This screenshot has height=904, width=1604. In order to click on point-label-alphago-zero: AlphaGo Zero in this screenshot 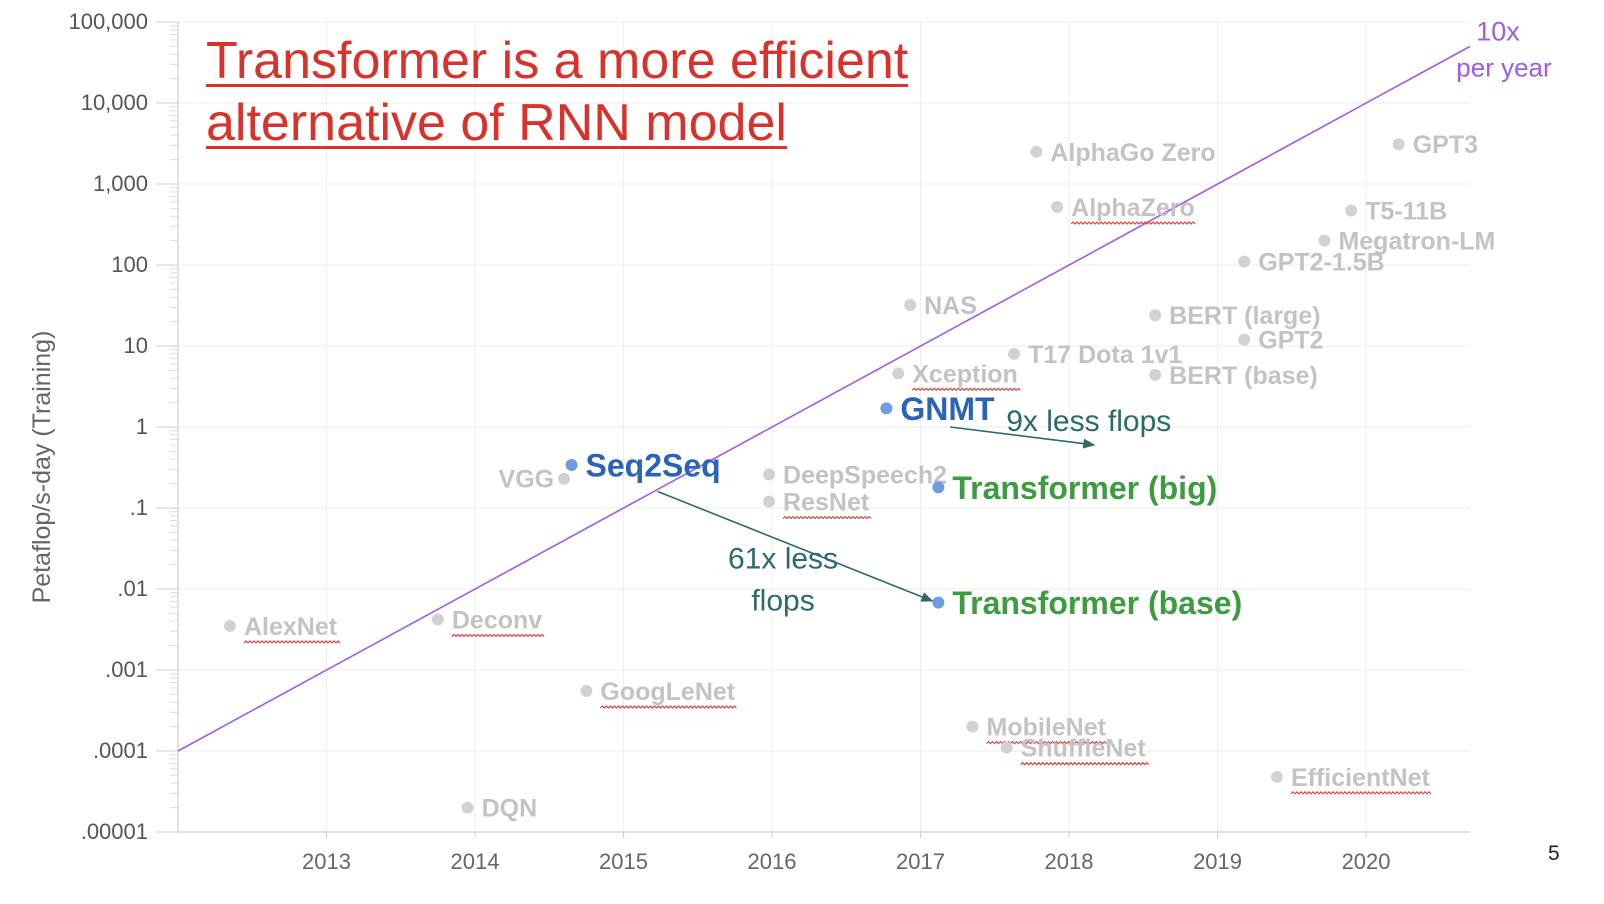, I will do `click(1132, 153)`.